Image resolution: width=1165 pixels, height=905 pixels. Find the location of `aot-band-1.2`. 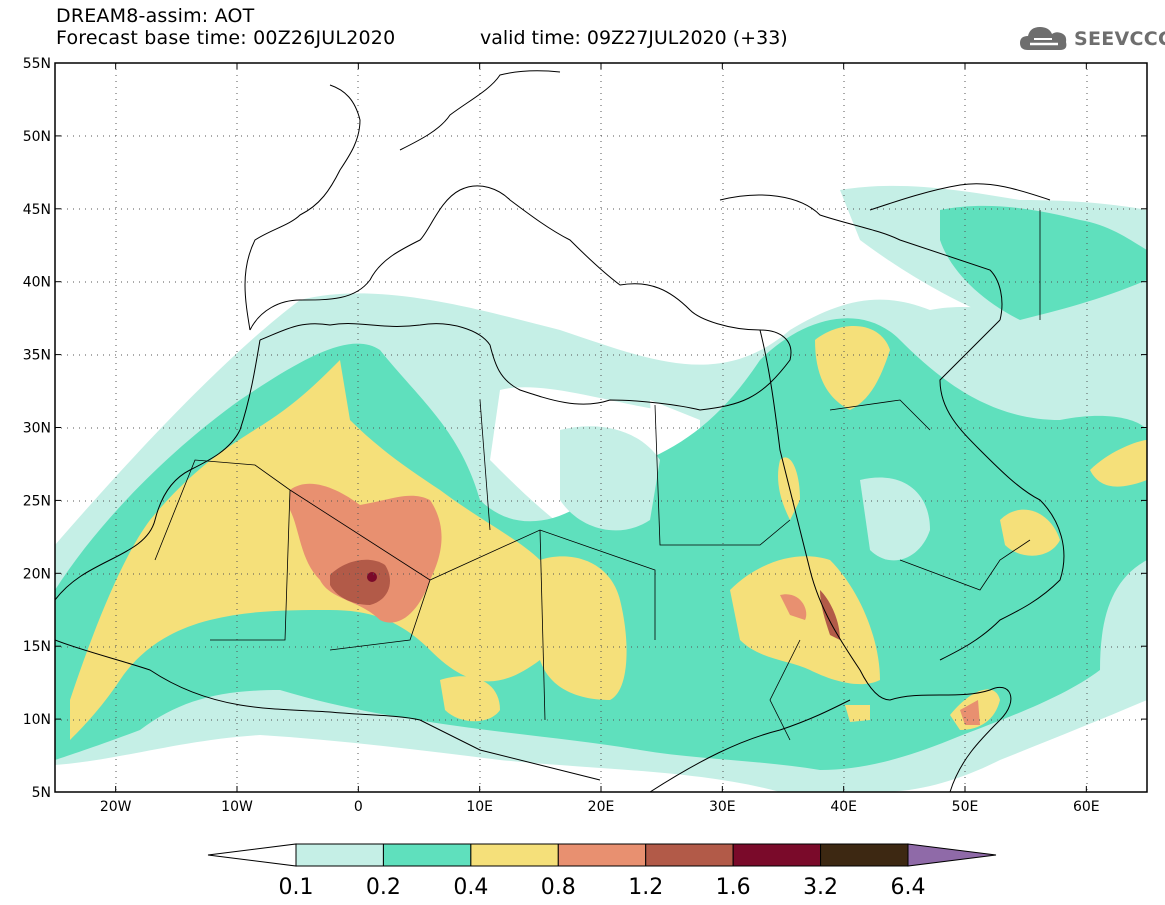

aot-band-1.2 is located at coordinates (360, 582).